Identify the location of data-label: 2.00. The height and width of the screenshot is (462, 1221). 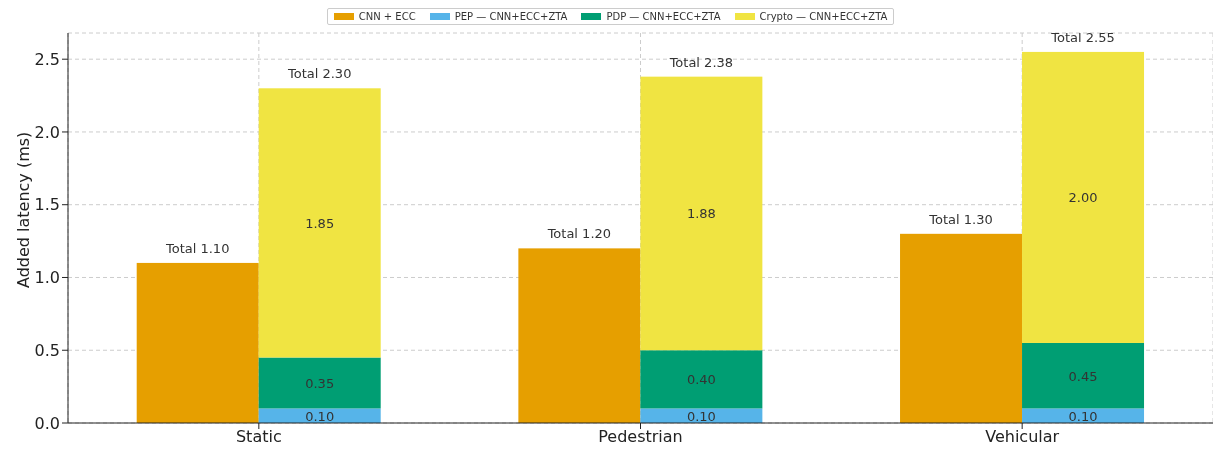
(1083, 198).